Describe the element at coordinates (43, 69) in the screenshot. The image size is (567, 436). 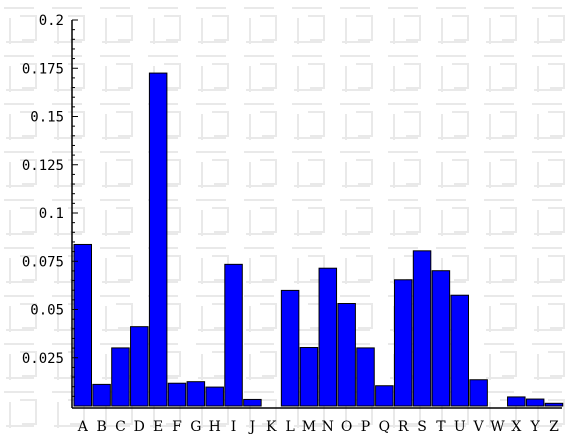
I see `y-tick-label: 0.175` at that location.